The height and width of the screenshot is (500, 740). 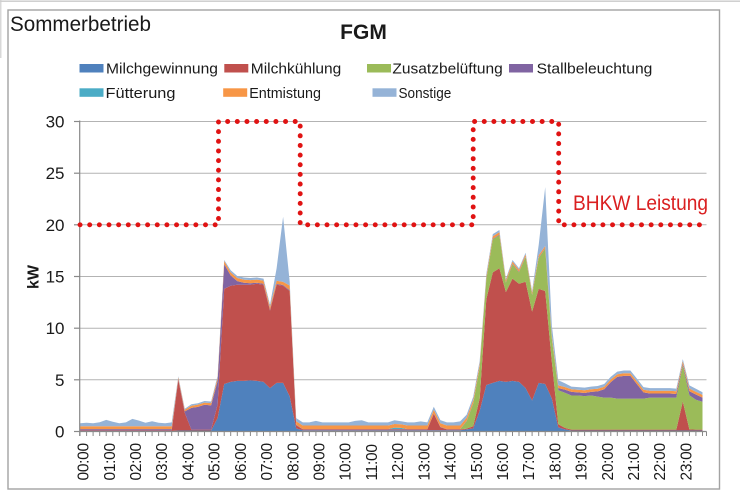 What do you see at coordinates (296, 69) in the screenshot?
I see `svg-text: Milchkühlung` at bounding box center [296, 69].